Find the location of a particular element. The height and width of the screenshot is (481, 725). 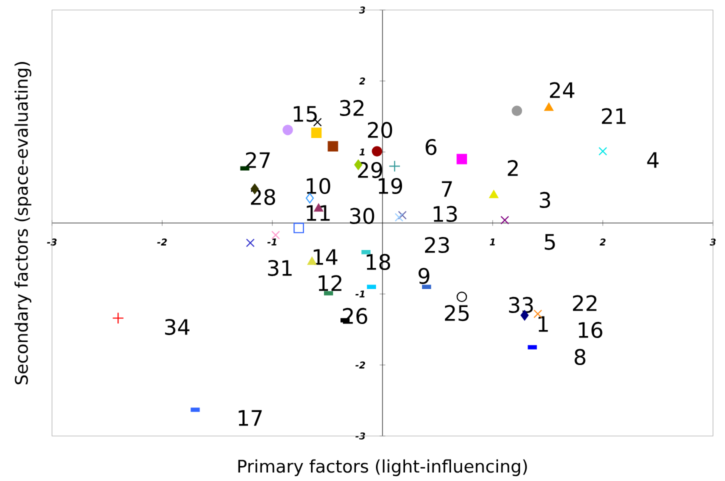

annotation: 32 is located at coordinates (352, 108).